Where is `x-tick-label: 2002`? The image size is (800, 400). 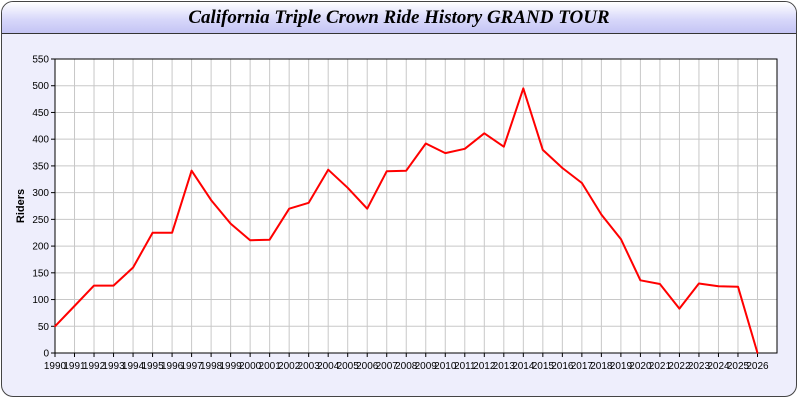
x-tick-label: 2002 is located at coordinates (289, 366).